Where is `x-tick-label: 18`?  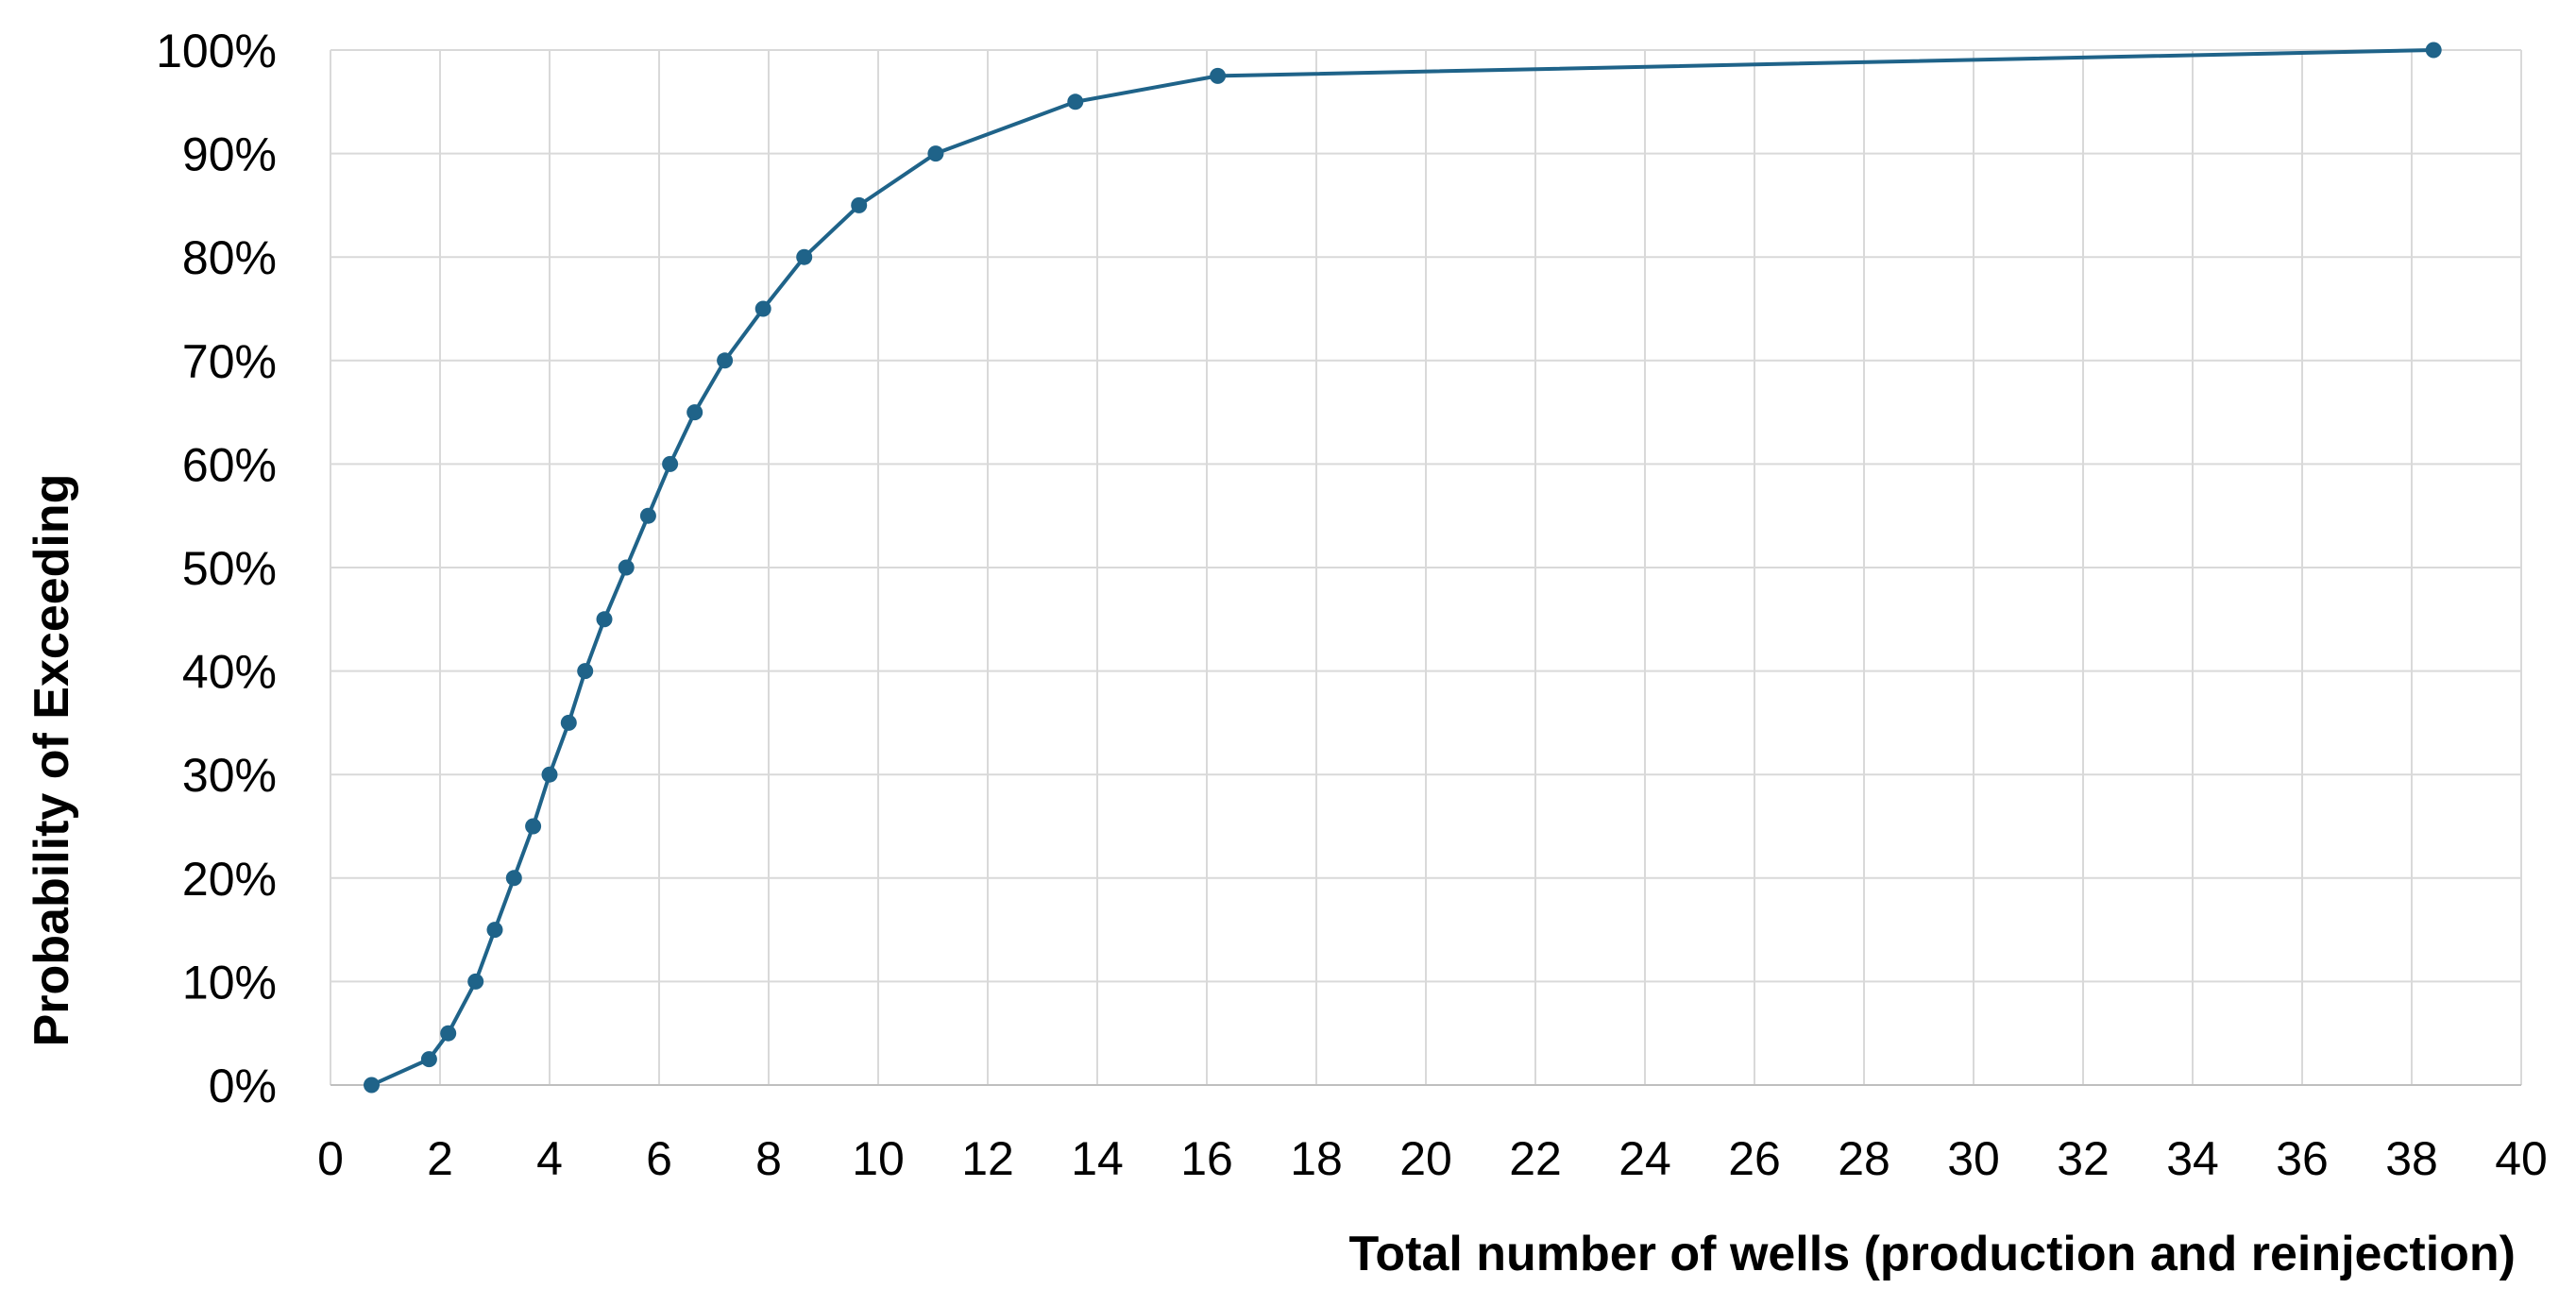 x-tick-label: 18 is located at coordinates (1316, 1158).